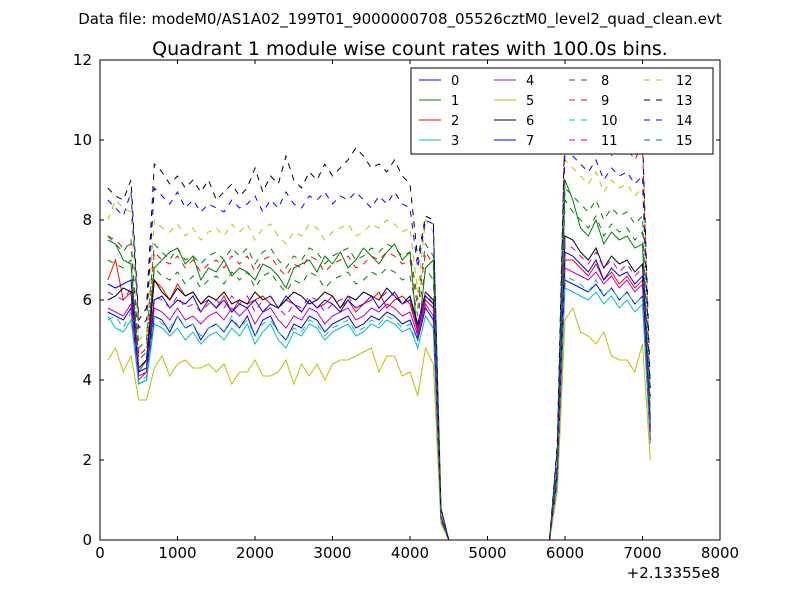 Image resolution: width=800 pixels, height=604 pixels. I want to click on y-tick-label: 10, so click(82, 140).